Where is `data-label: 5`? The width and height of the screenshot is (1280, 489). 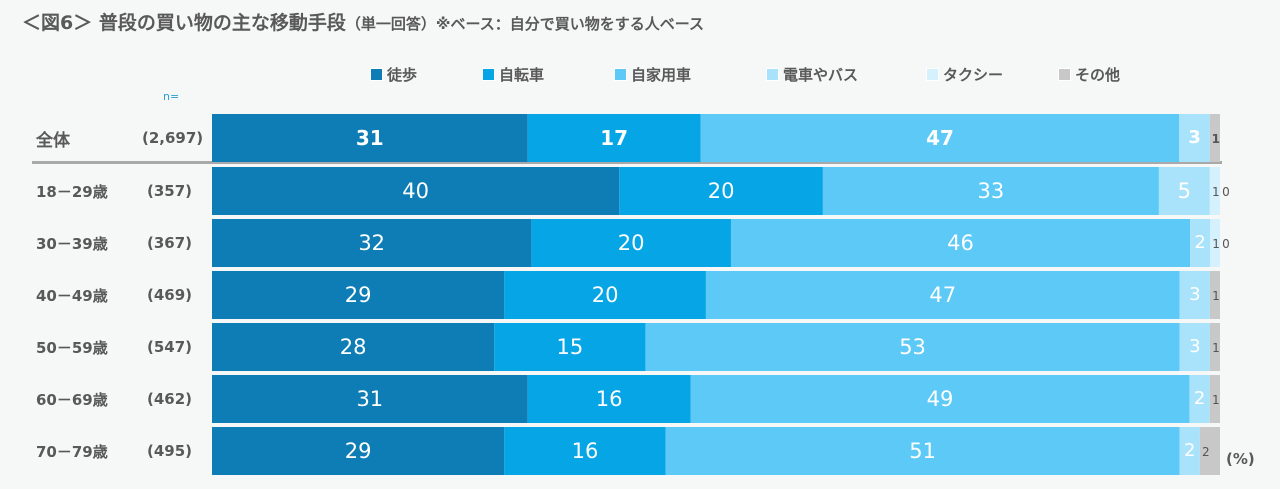 data-label: 5 is located at coordinates (1184, 191).